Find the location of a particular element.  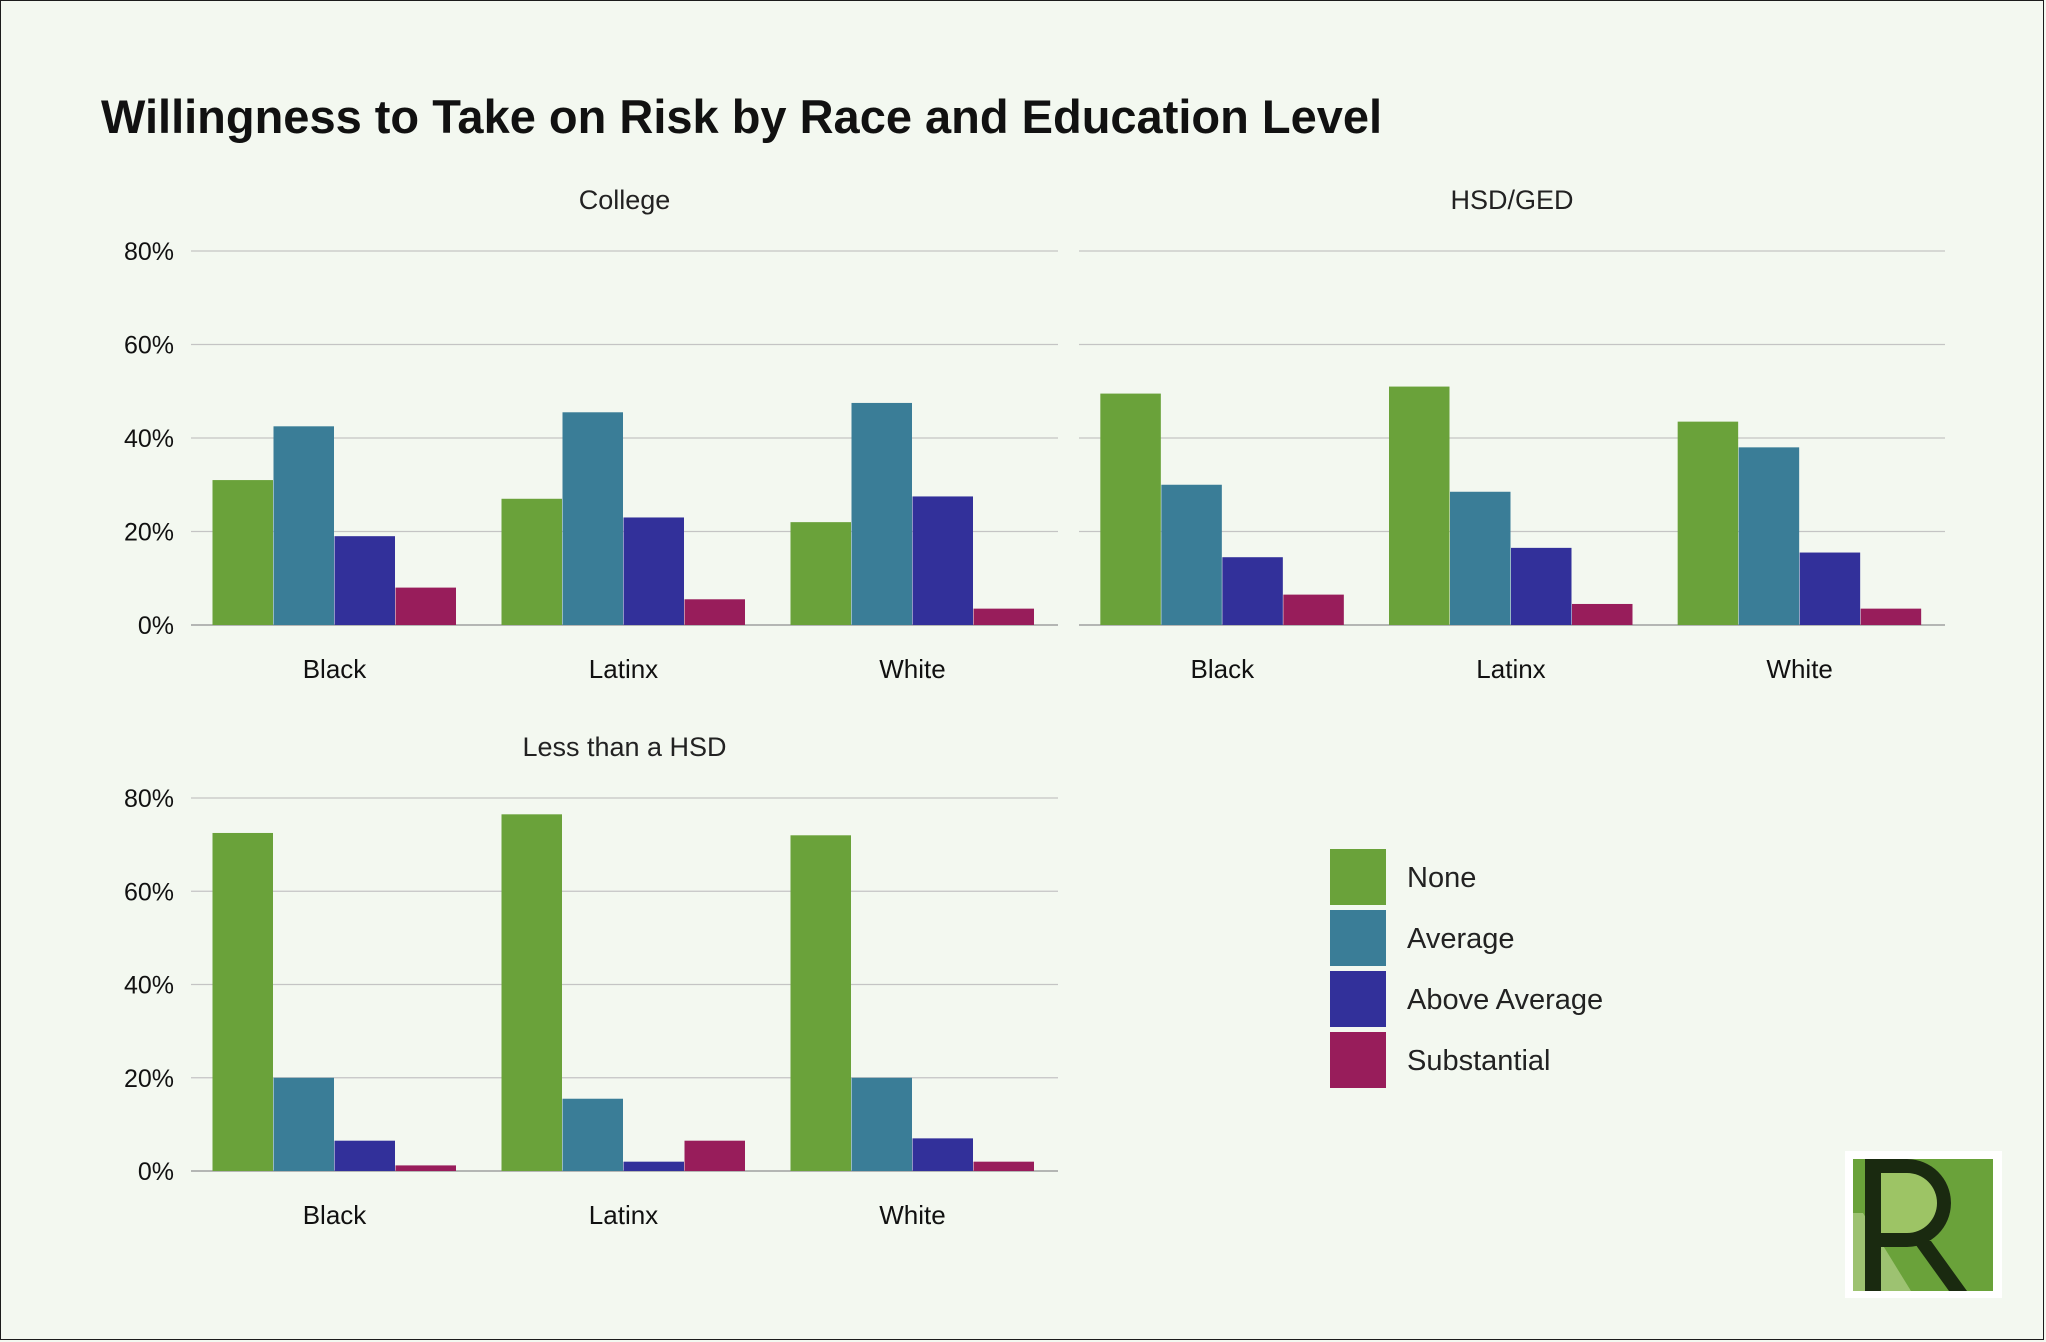

chart-legend: None Average Above Average Substantial is located at coordinates (1466, 968).